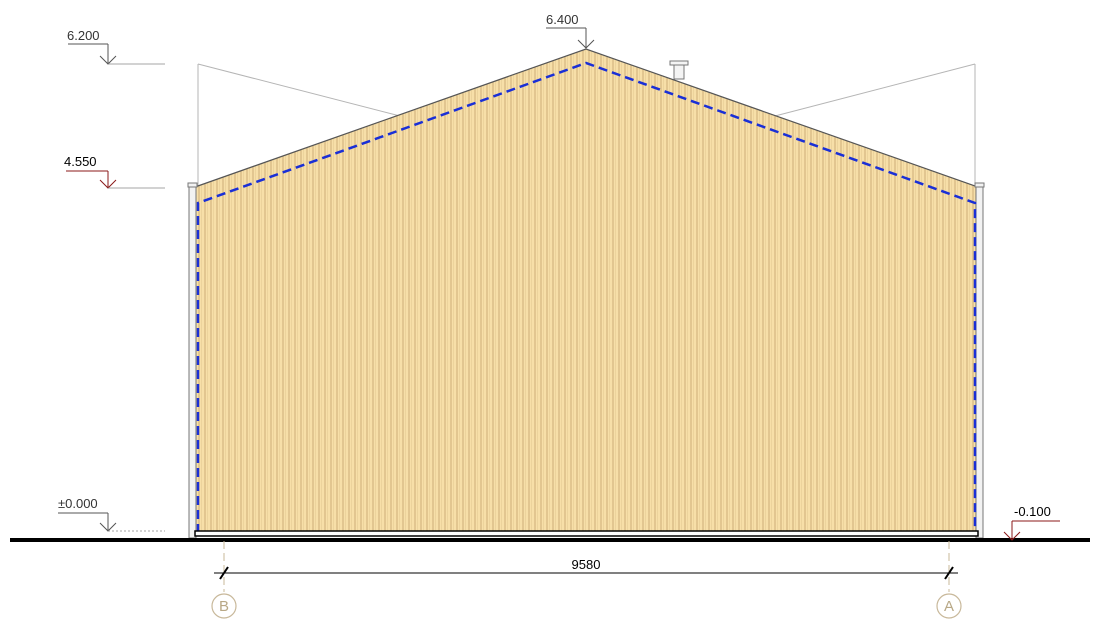  What do you see at coordinates (586, 533) in the screenshot?
I see `base-plinth` at bounding box center [586, 533].